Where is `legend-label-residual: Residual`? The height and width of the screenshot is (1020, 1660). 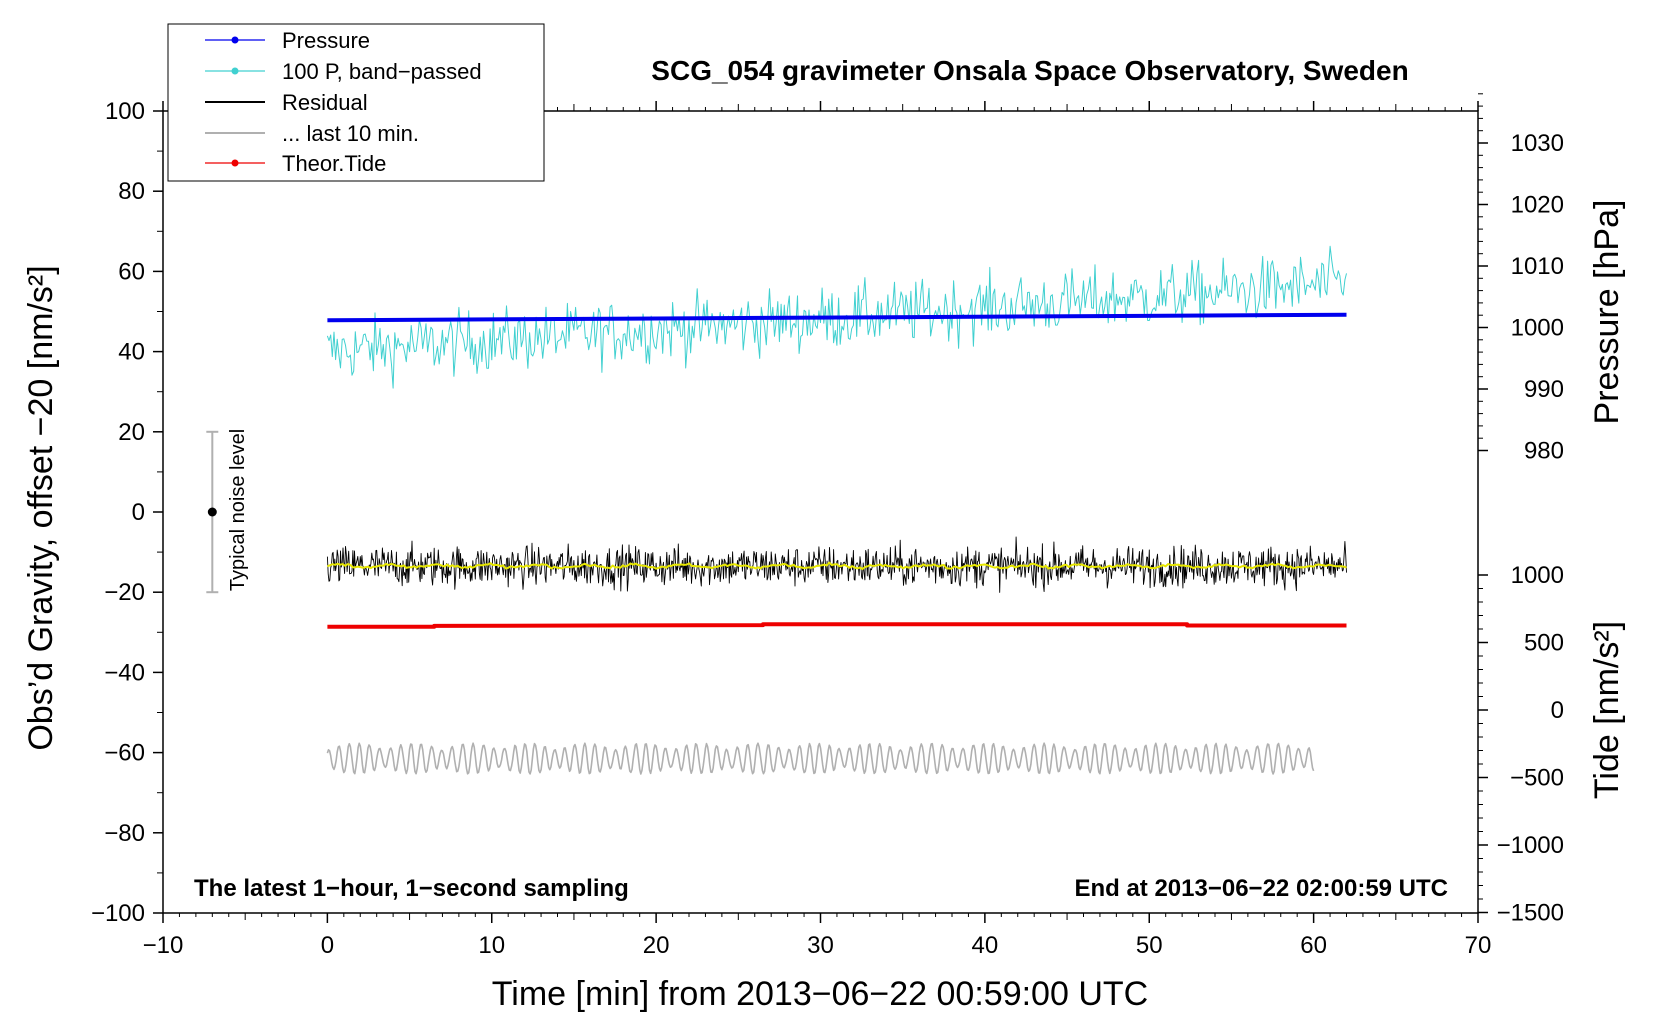 legend-label-residual: Residual is located at coordinates (325, 102).